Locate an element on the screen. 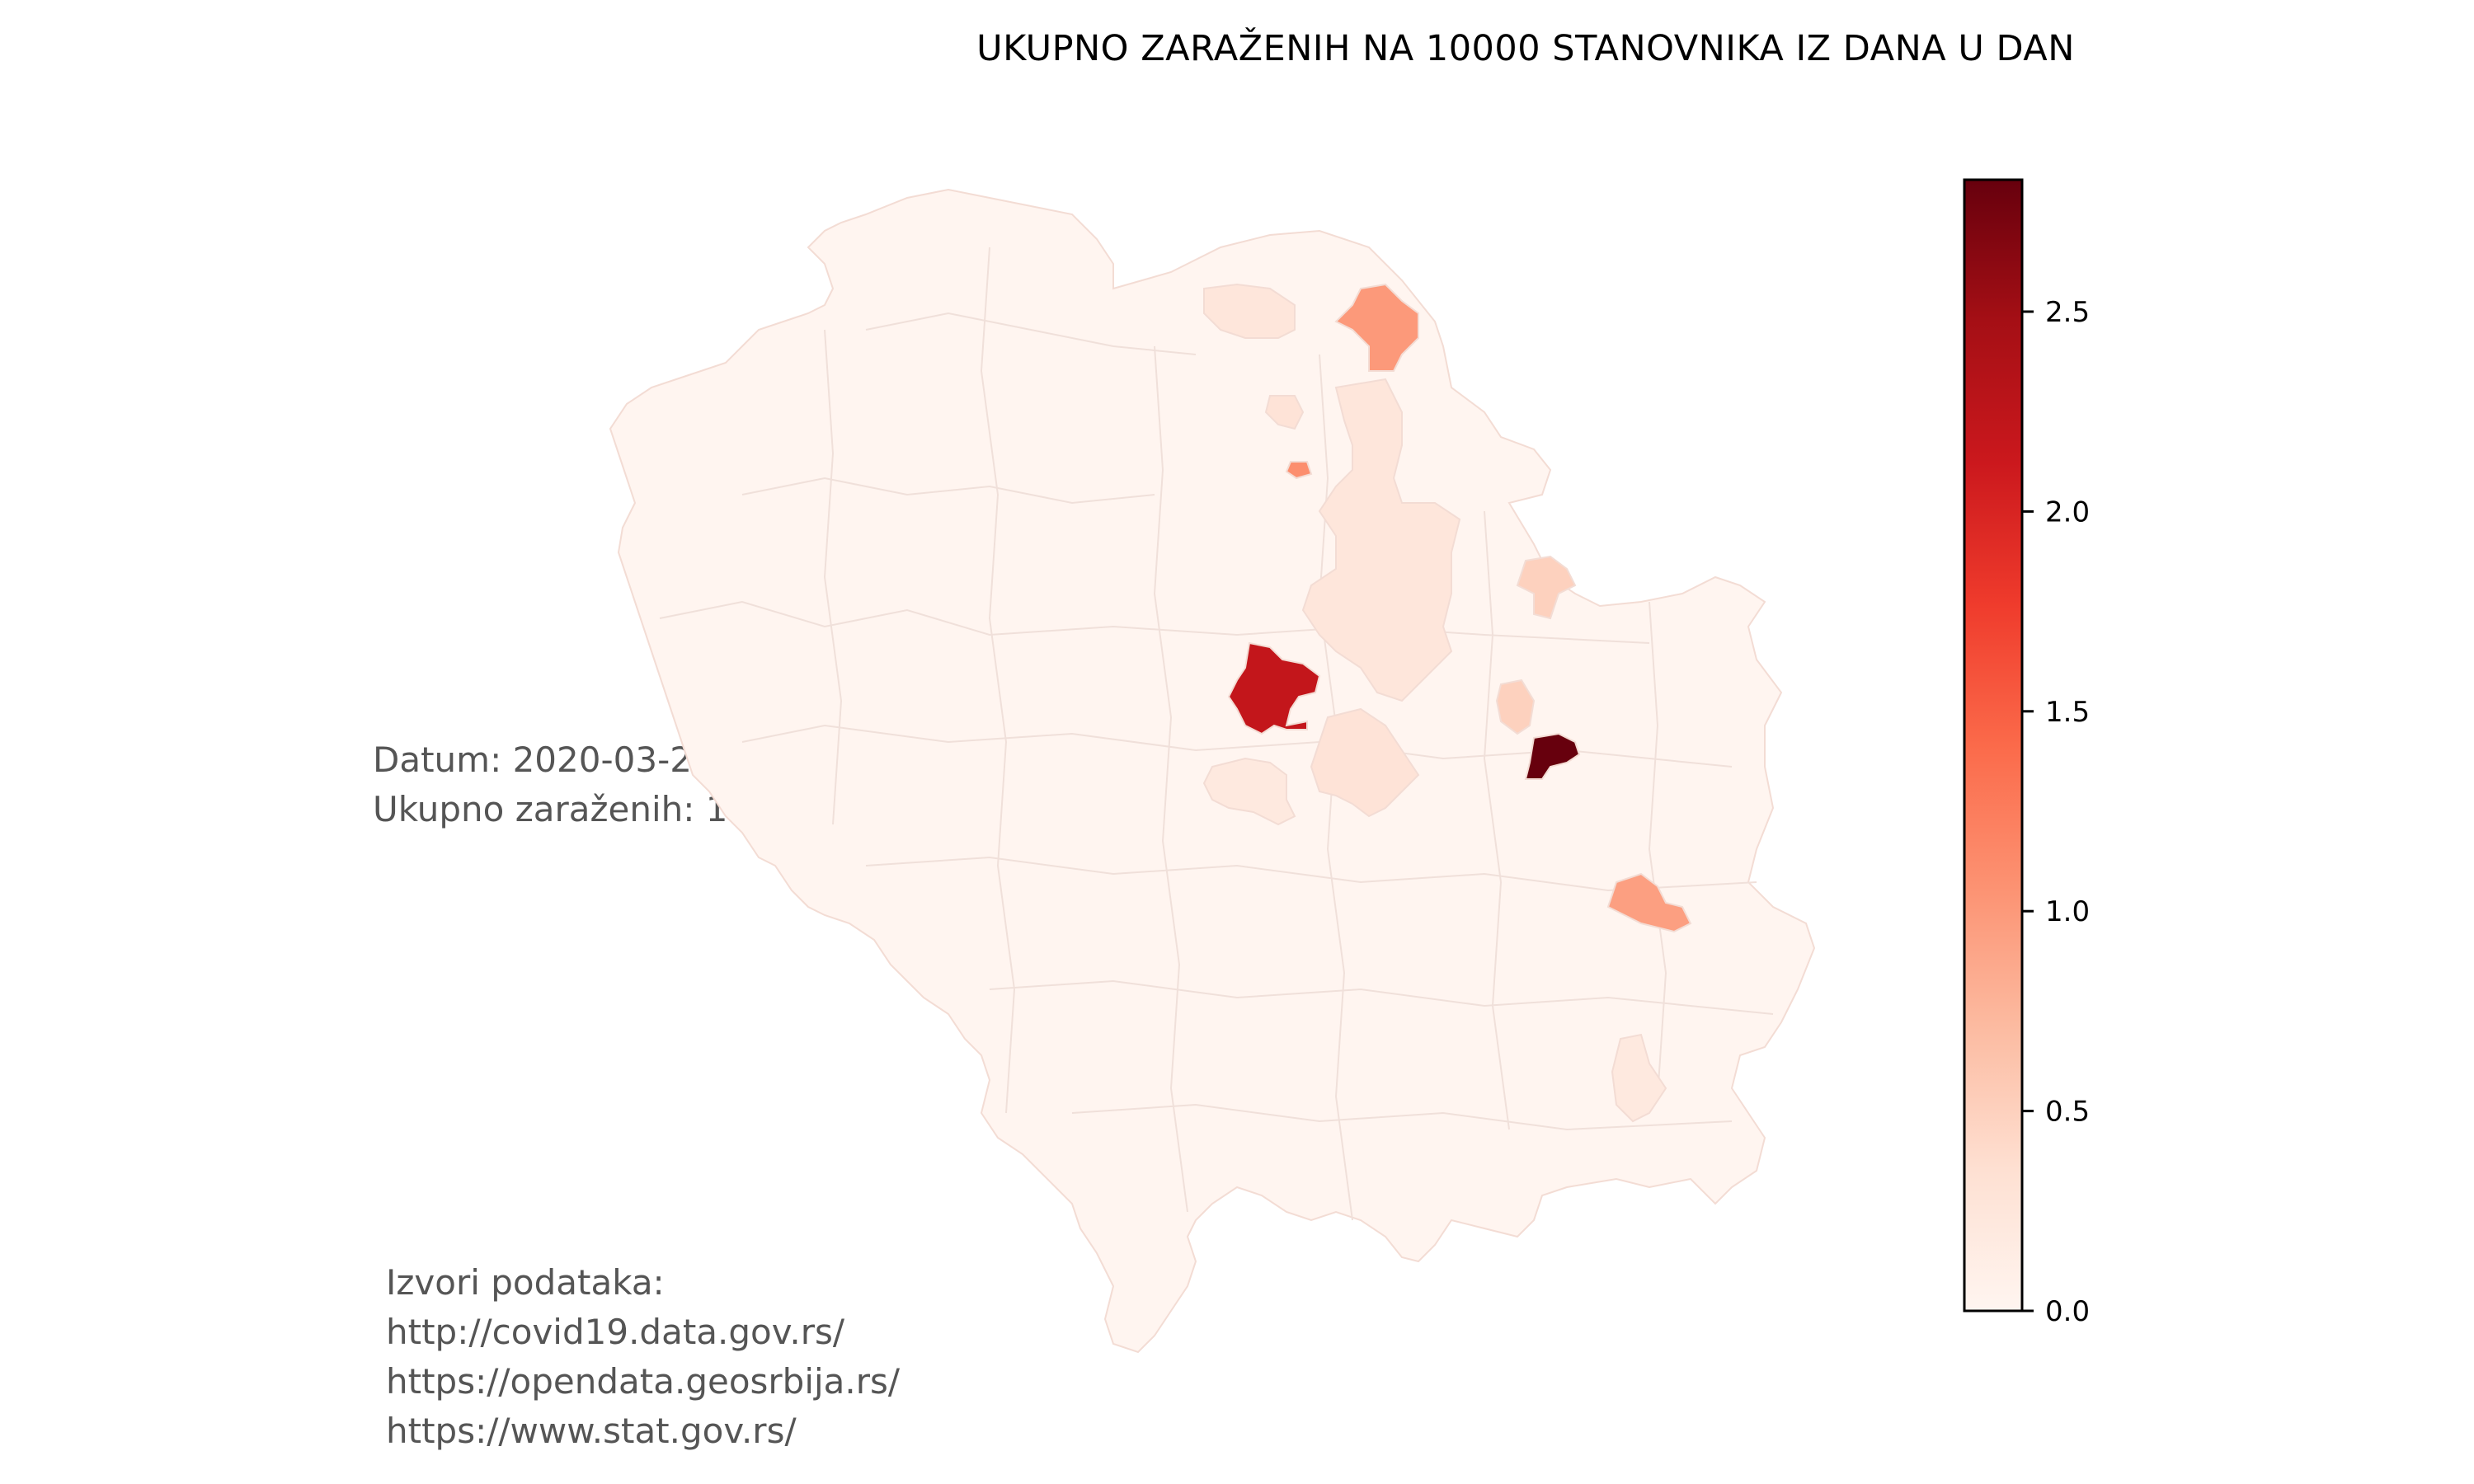 This screenshot has height=1484, width=2474. region-south is located at coordinates (1639, 1078).